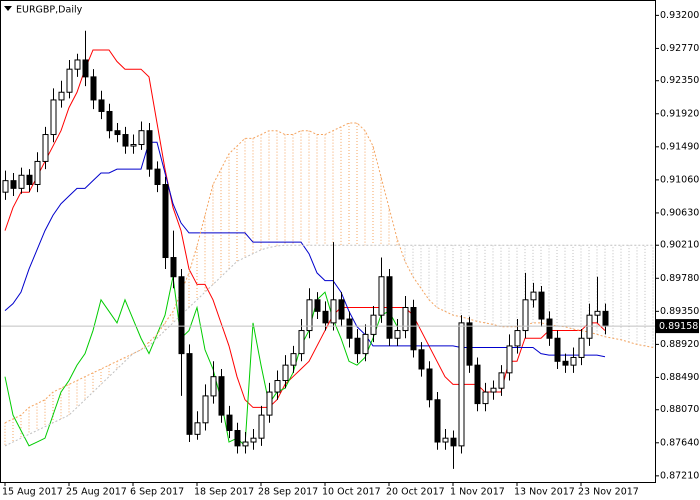 The image size is (700, 500). I want to click on symbol-marker, so click(8, 8).